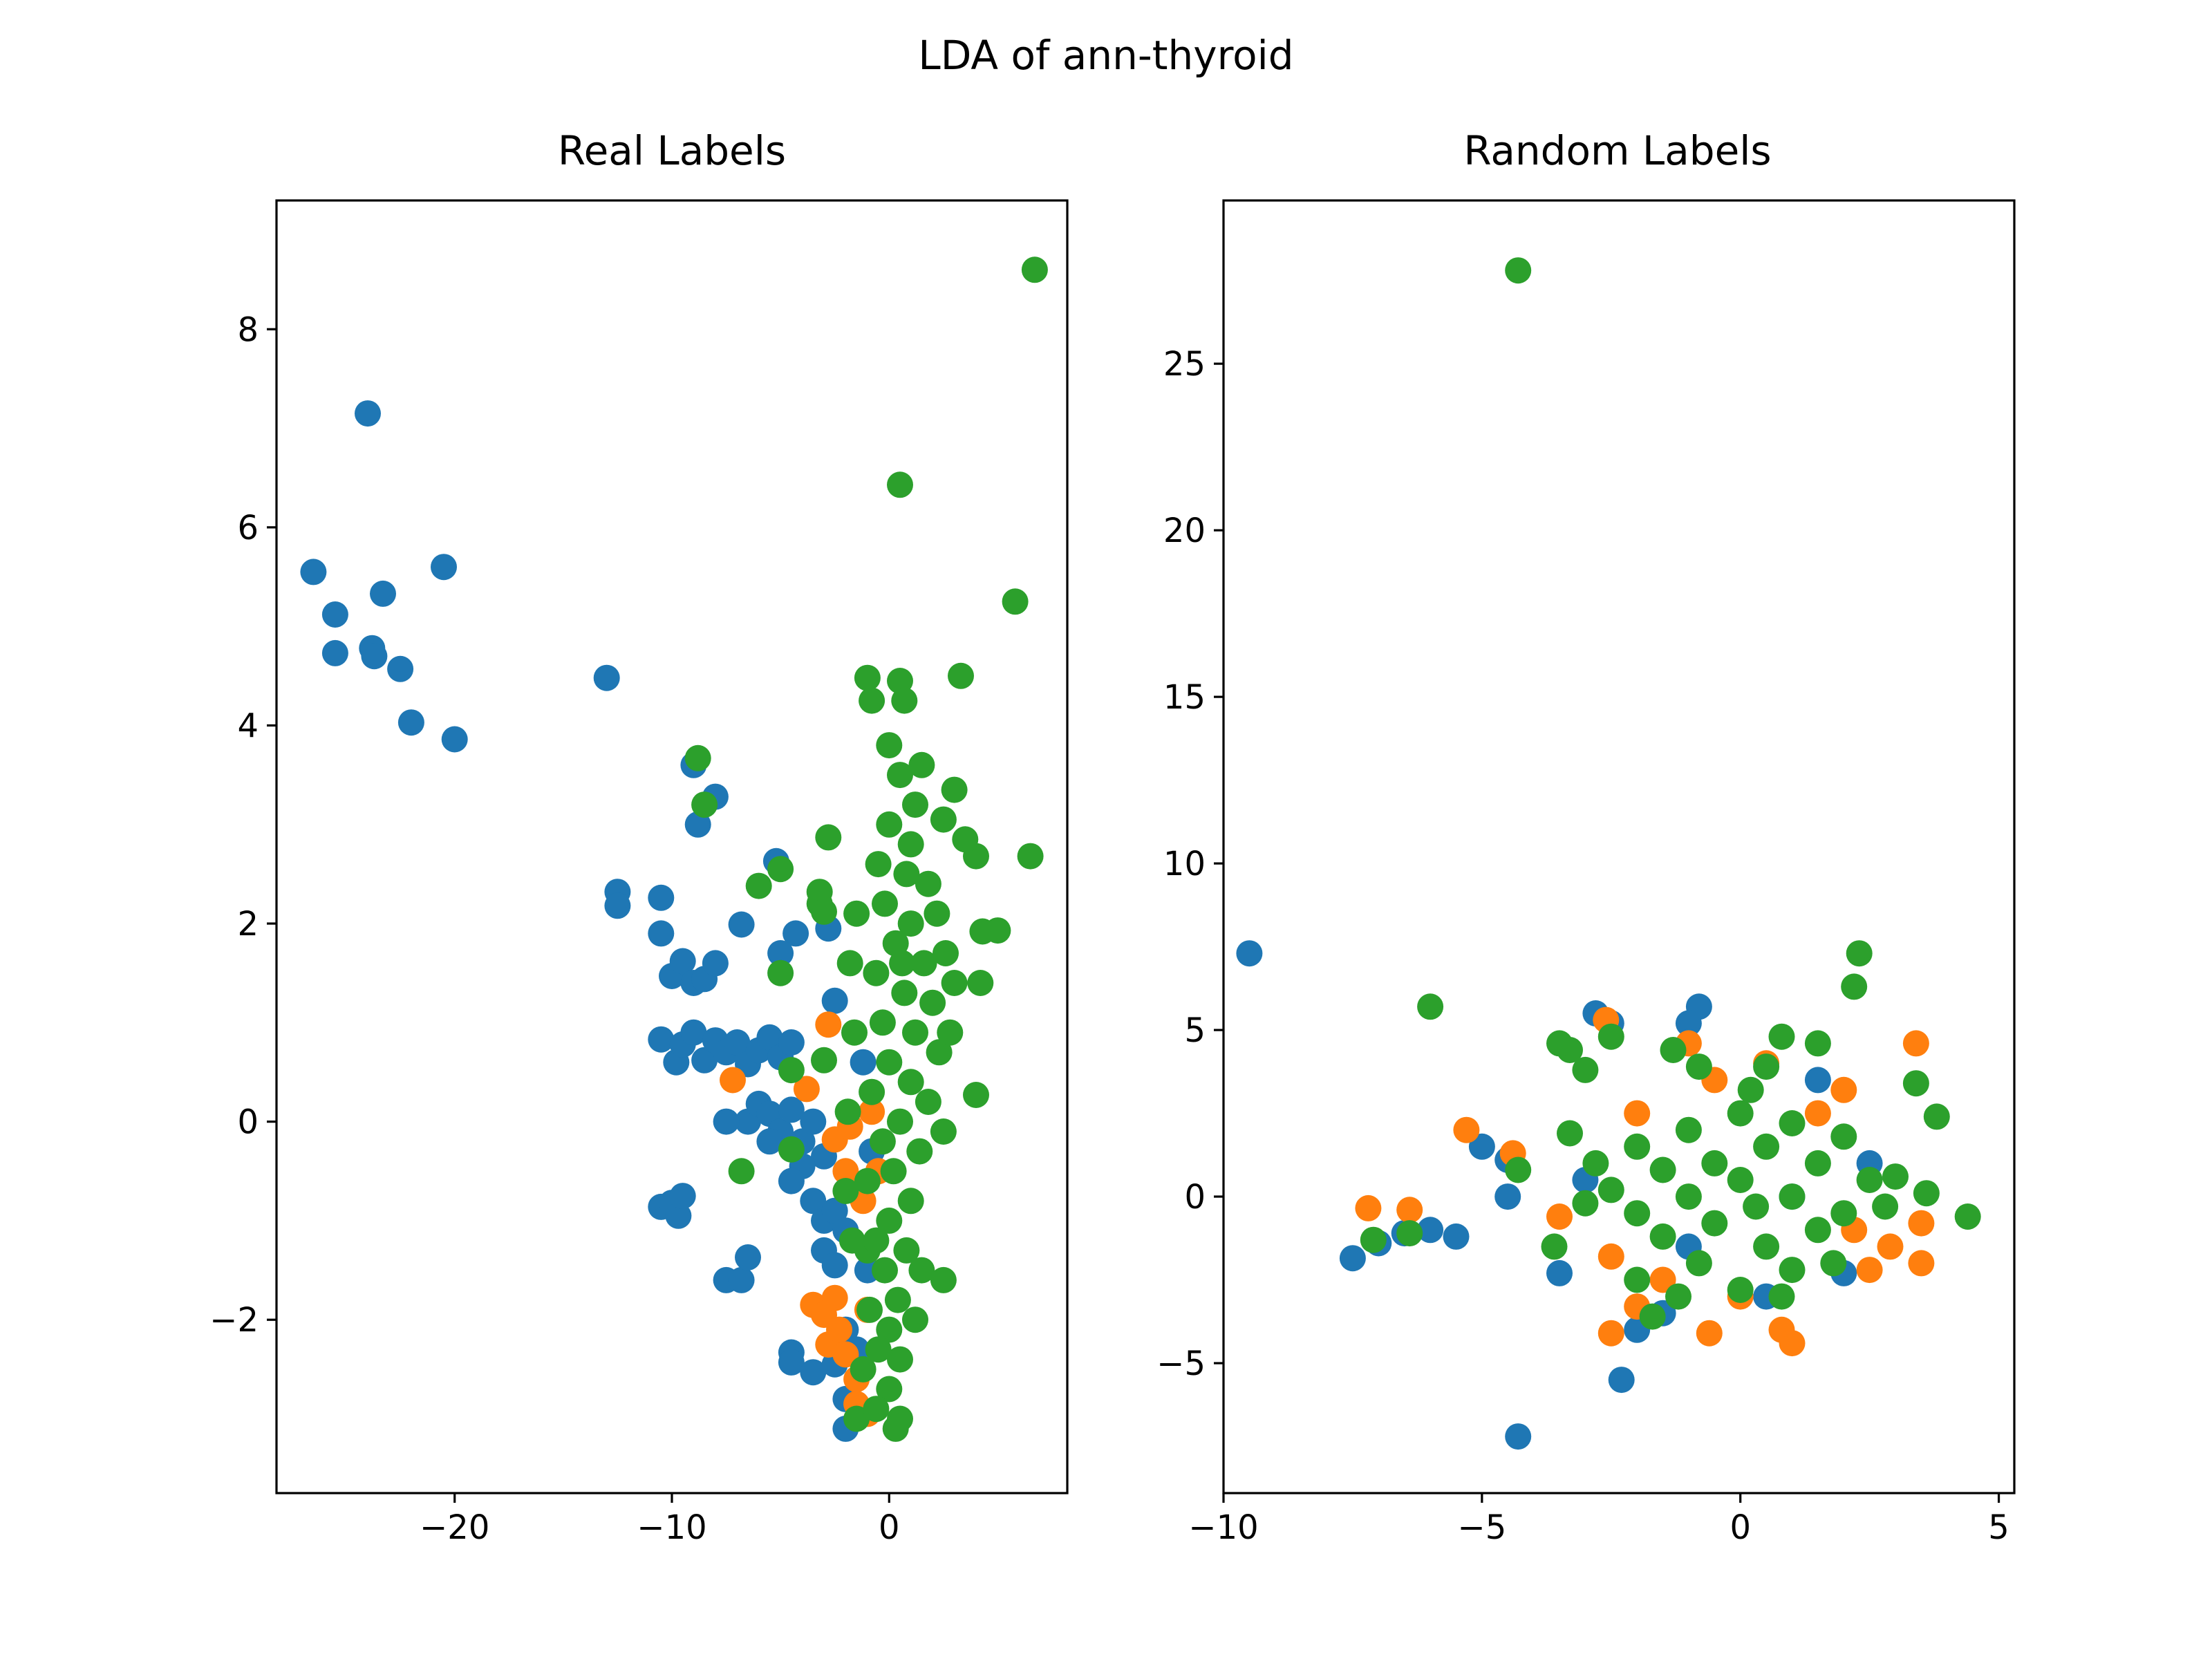 This screenshot has width=2212, height=1659. What do you see at coordinates (1185, 698) in the screenshot?
I see `random-labels-y-tick-label: 15` at bounding box center [1185, 698].